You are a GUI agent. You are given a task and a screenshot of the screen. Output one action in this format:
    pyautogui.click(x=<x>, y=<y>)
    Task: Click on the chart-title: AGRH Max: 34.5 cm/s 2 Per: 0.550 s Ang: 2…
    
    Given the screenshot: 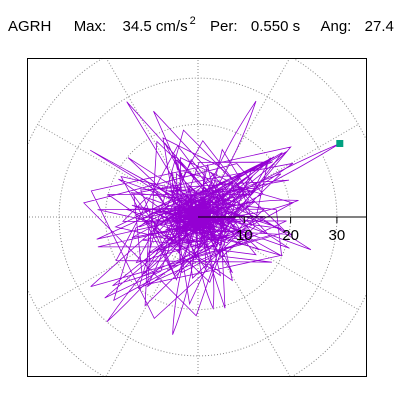 What is the action you would take?
    pyautogui.click(x=201, y=27)
    